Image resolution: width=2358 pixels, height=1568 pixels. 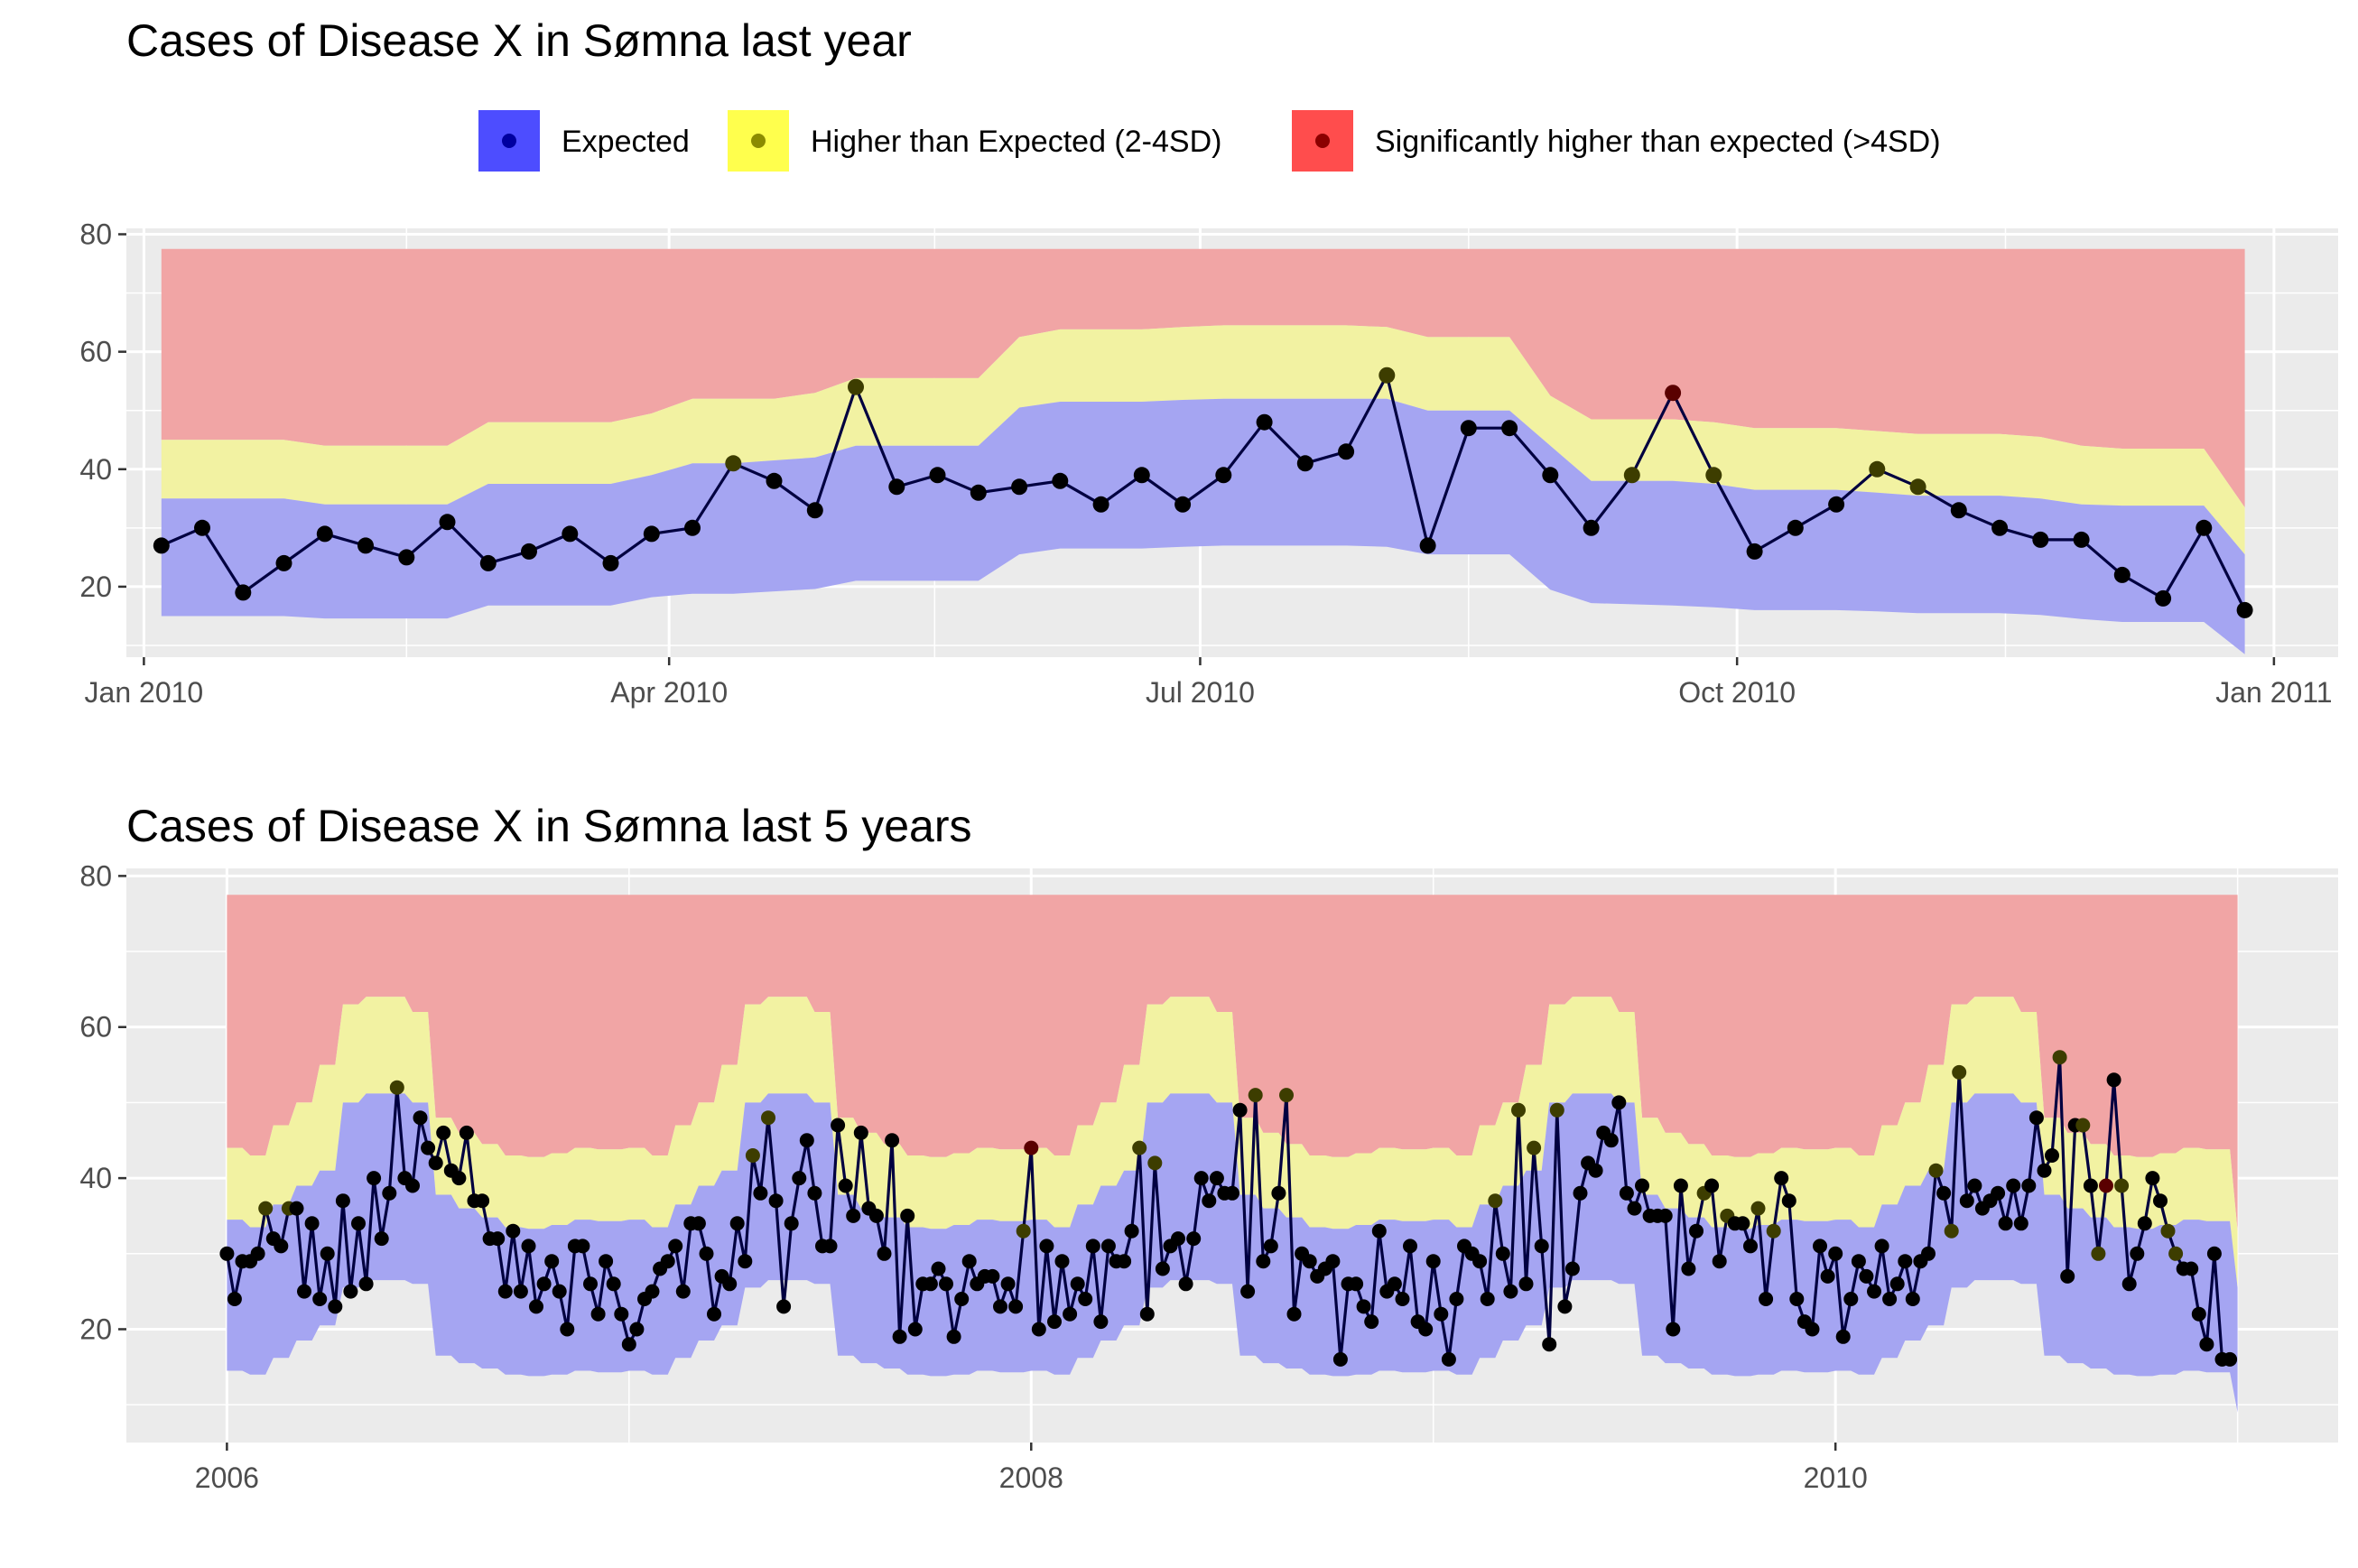 I want to click on year-y-tick-label: 20, so click(x=96, y=587).